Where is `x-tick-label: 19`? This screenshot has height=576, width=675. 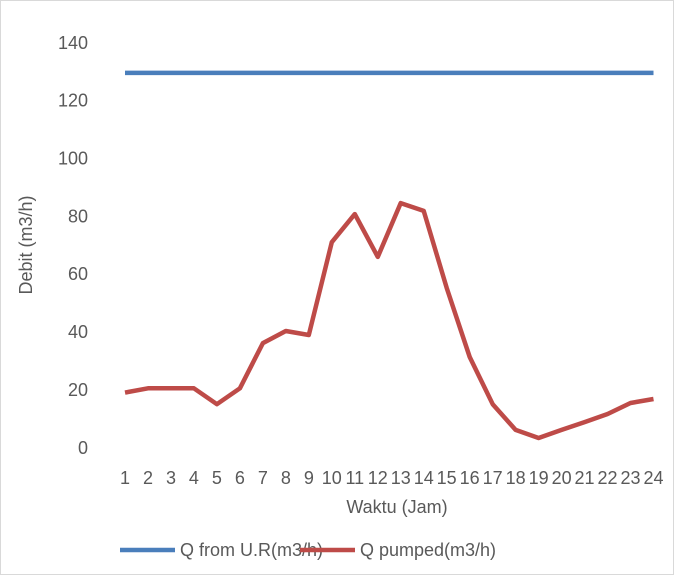 x-tick-label: 19 is located at coordinates (539, 478).